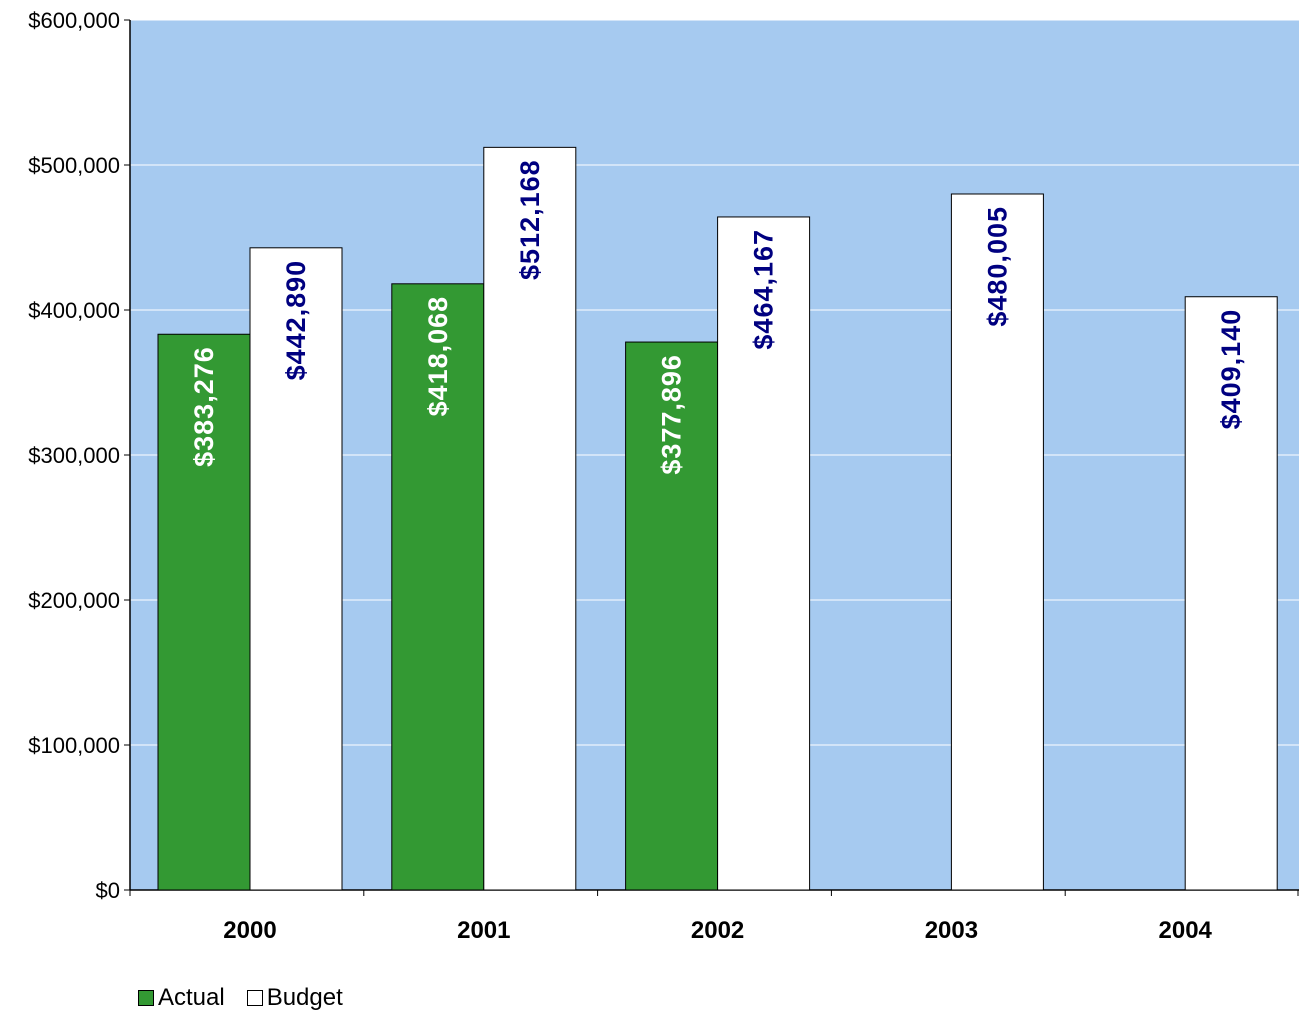  I want to click on bar-actual-2001, so click(438, 587).